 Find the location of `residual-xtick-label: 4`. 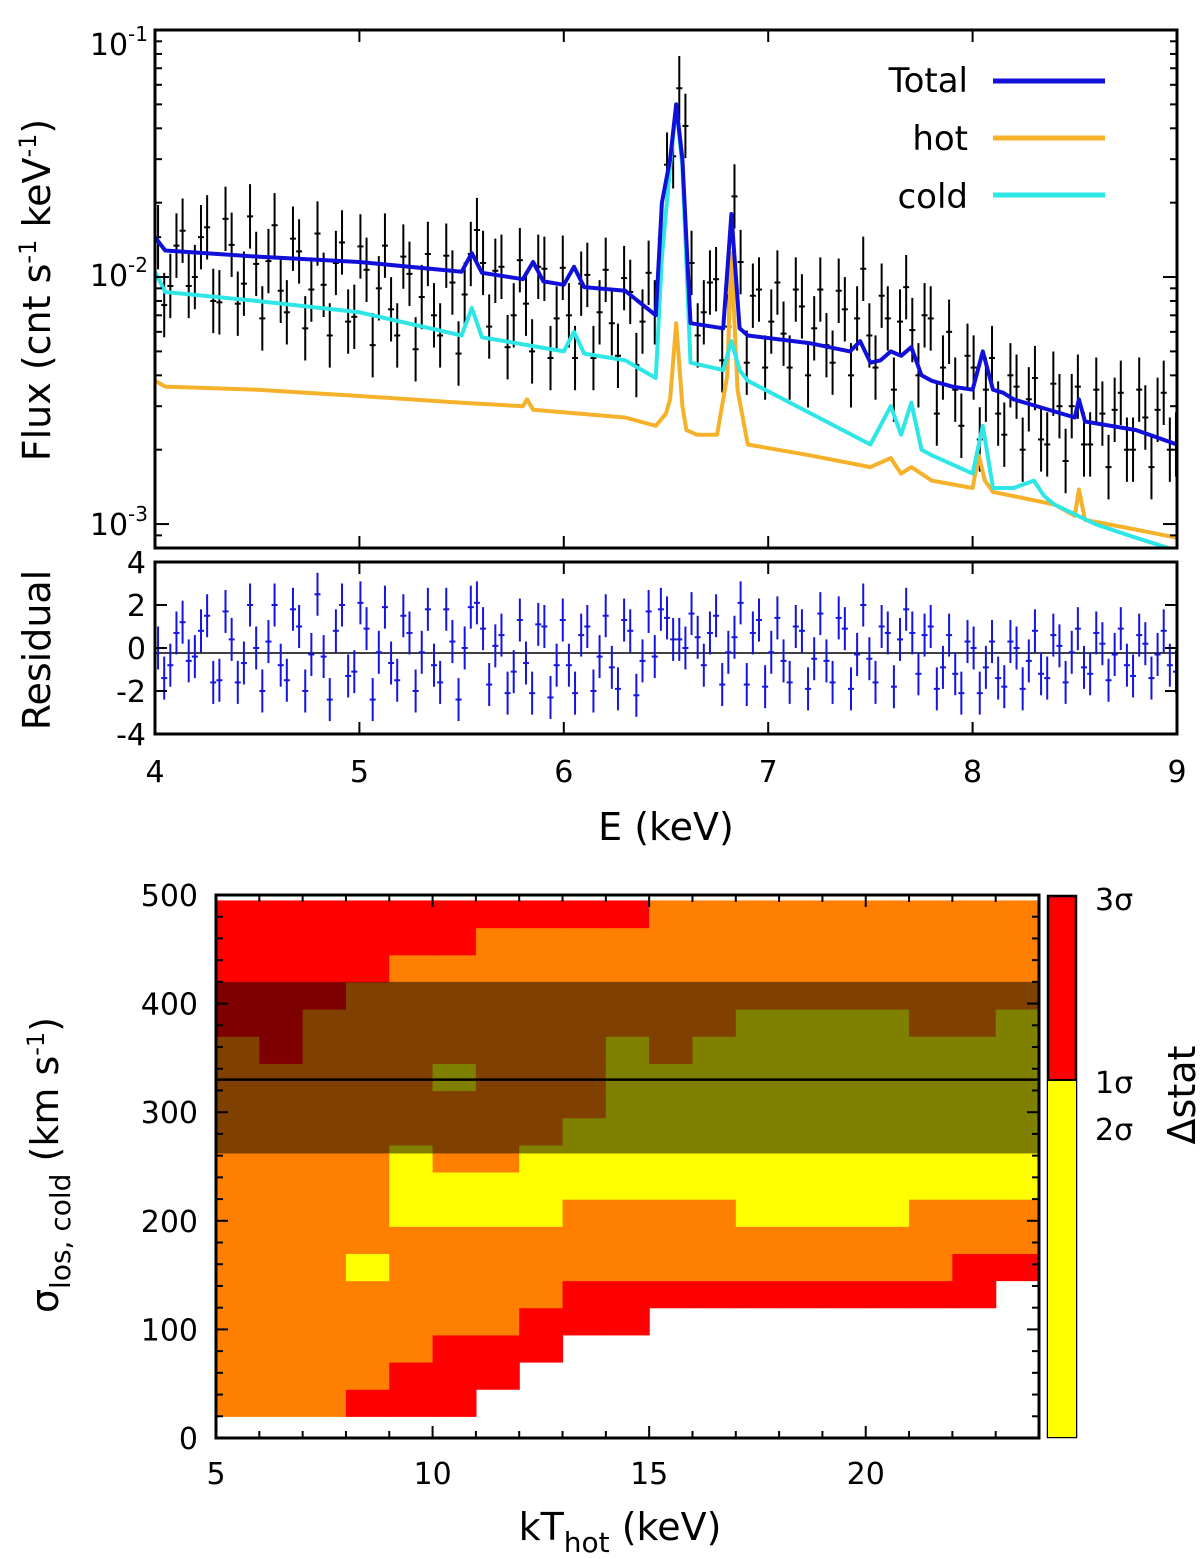

residual-xtick-label: 4 is located at coordinates (154, 772).